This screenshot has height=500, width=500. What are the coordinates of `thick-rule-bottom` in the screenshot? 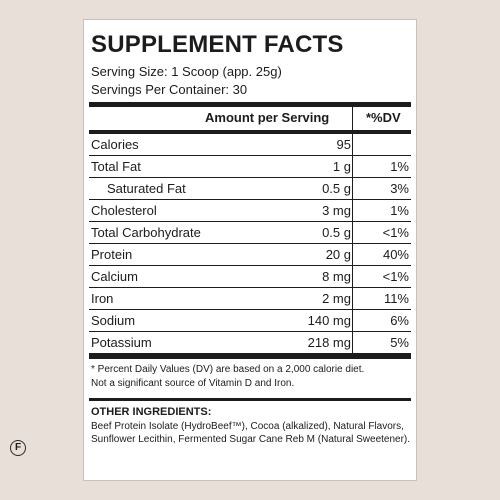 It's located at (250, 356).